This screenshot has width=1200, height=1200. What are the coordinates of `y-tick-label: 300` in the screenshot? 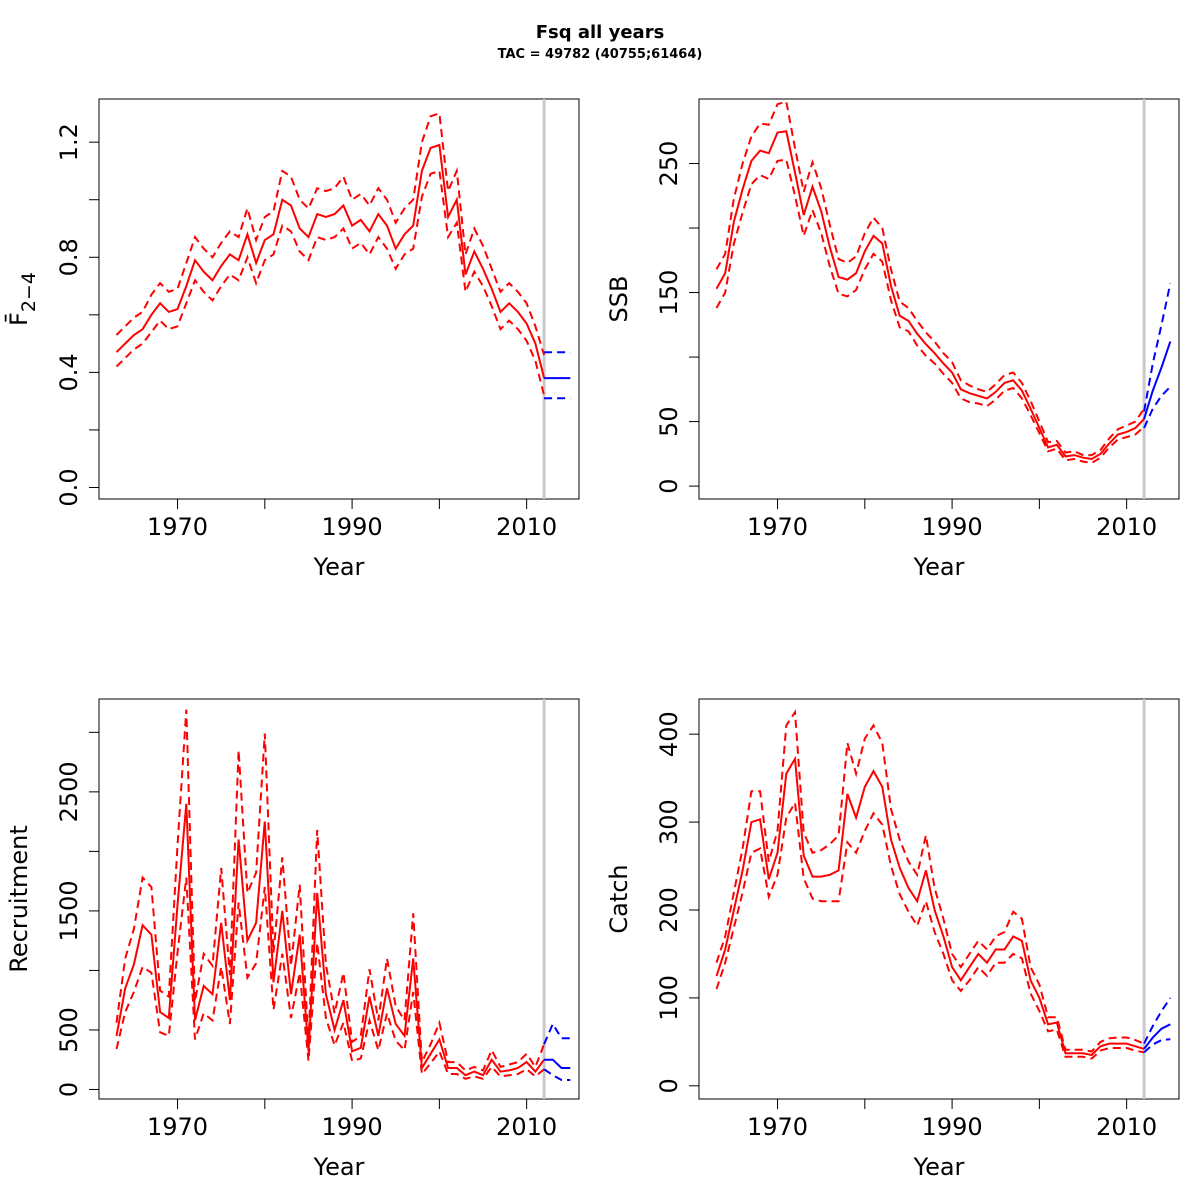 It's located at (669, 822).